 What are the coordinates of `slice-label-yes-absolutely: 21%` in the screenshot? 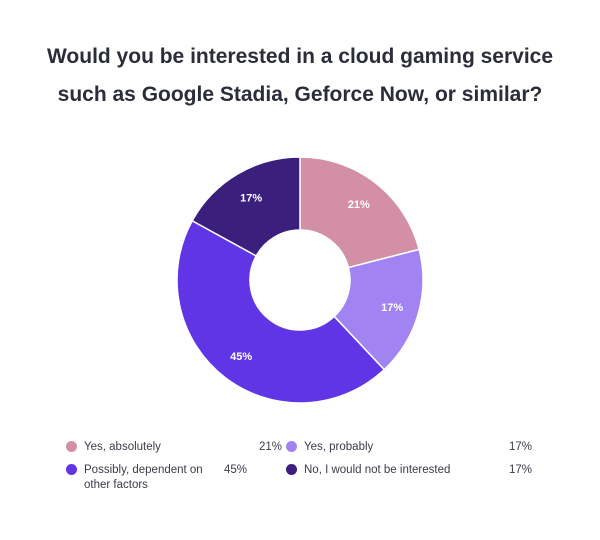 It's located at (359, 205).